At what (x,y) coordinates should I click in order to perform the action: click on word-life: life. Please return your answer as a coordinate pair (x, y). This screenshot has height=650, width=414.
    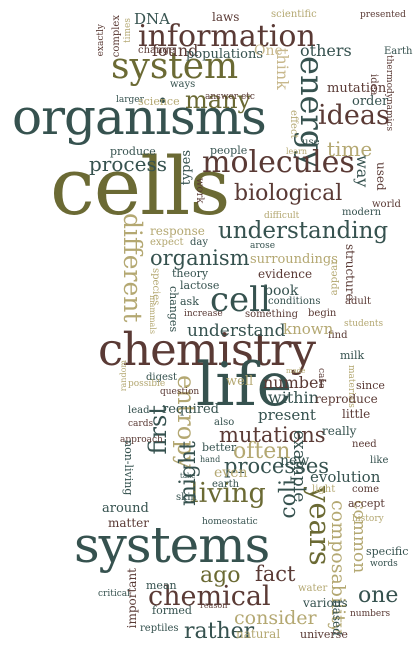
    Looking at the image, I should click on (244, 385).